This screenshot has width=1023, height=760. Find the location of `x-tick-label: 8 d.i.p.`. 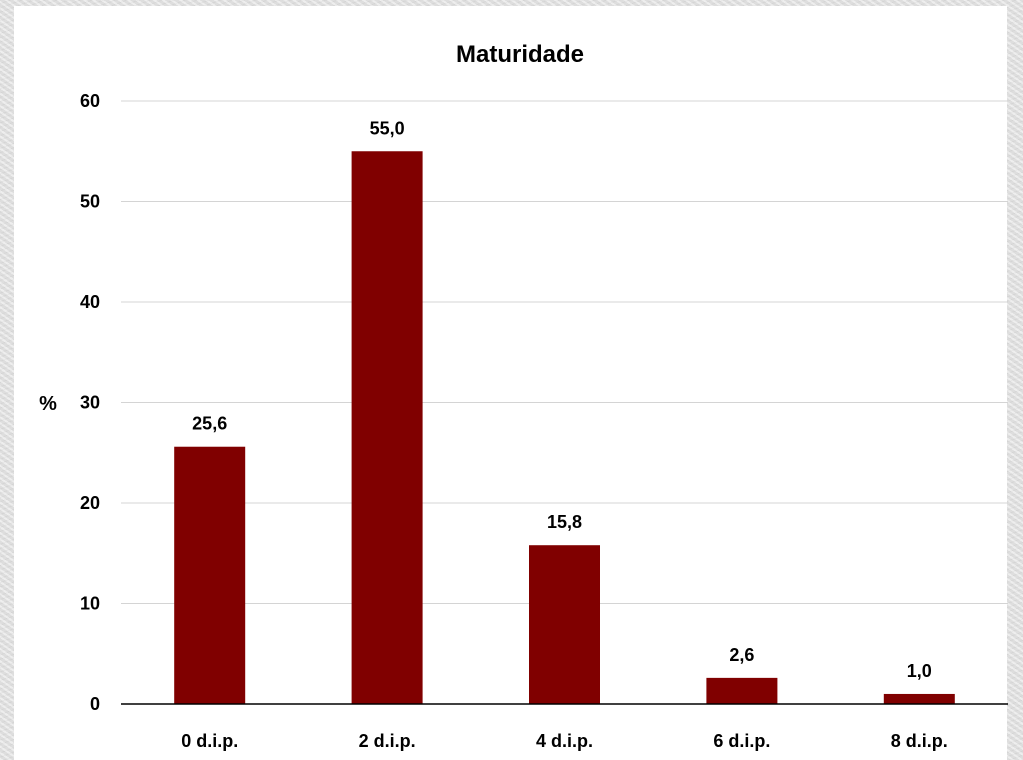

x-tick-label: 8 d.i.p. is located at coordinates (919, 741).